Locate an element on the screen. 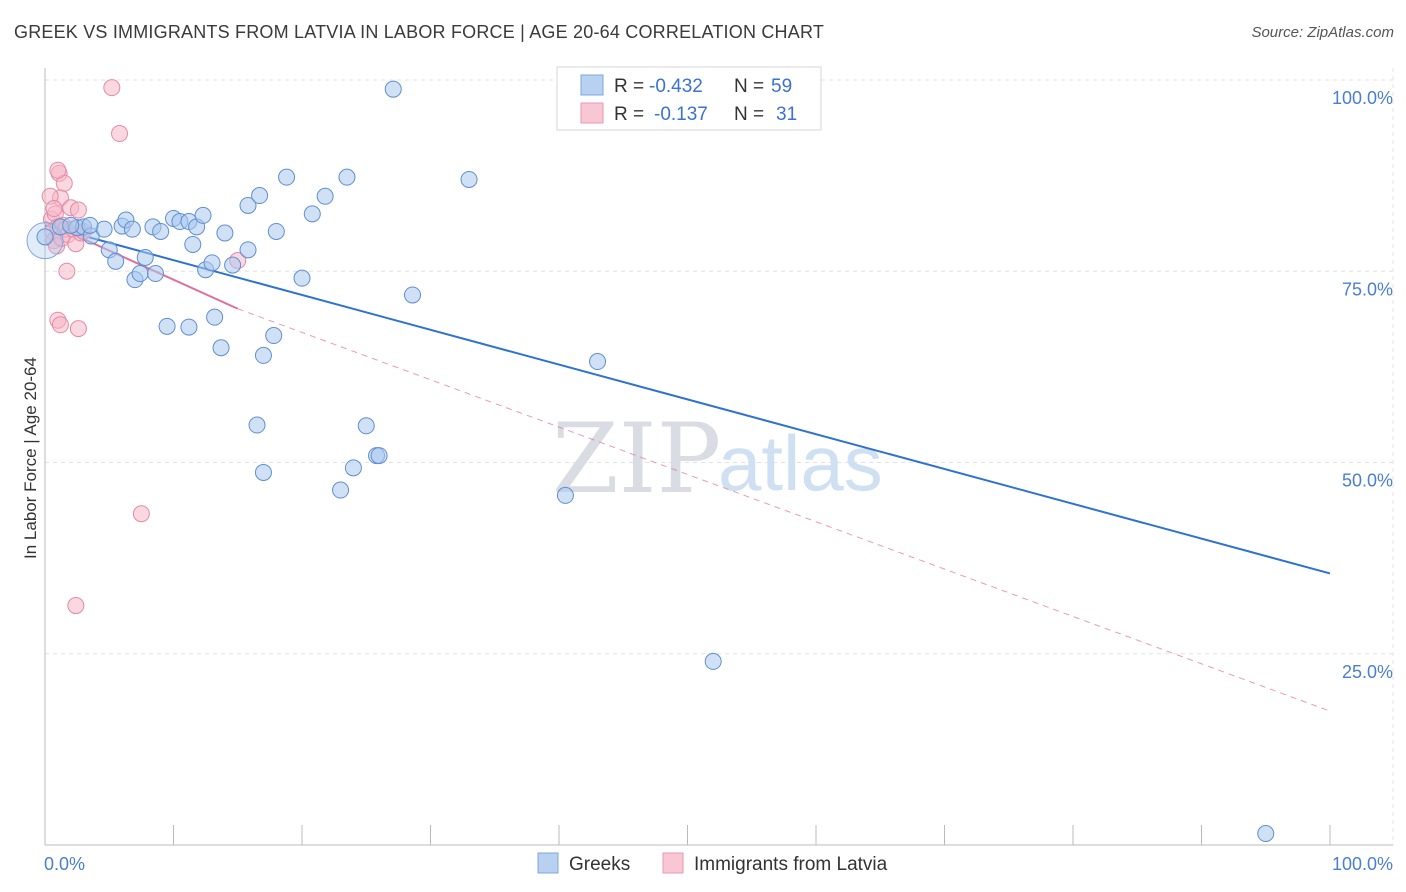 The image size is (1406, 892). watermark-zip: ZIP is located at coordinates (636, 459).